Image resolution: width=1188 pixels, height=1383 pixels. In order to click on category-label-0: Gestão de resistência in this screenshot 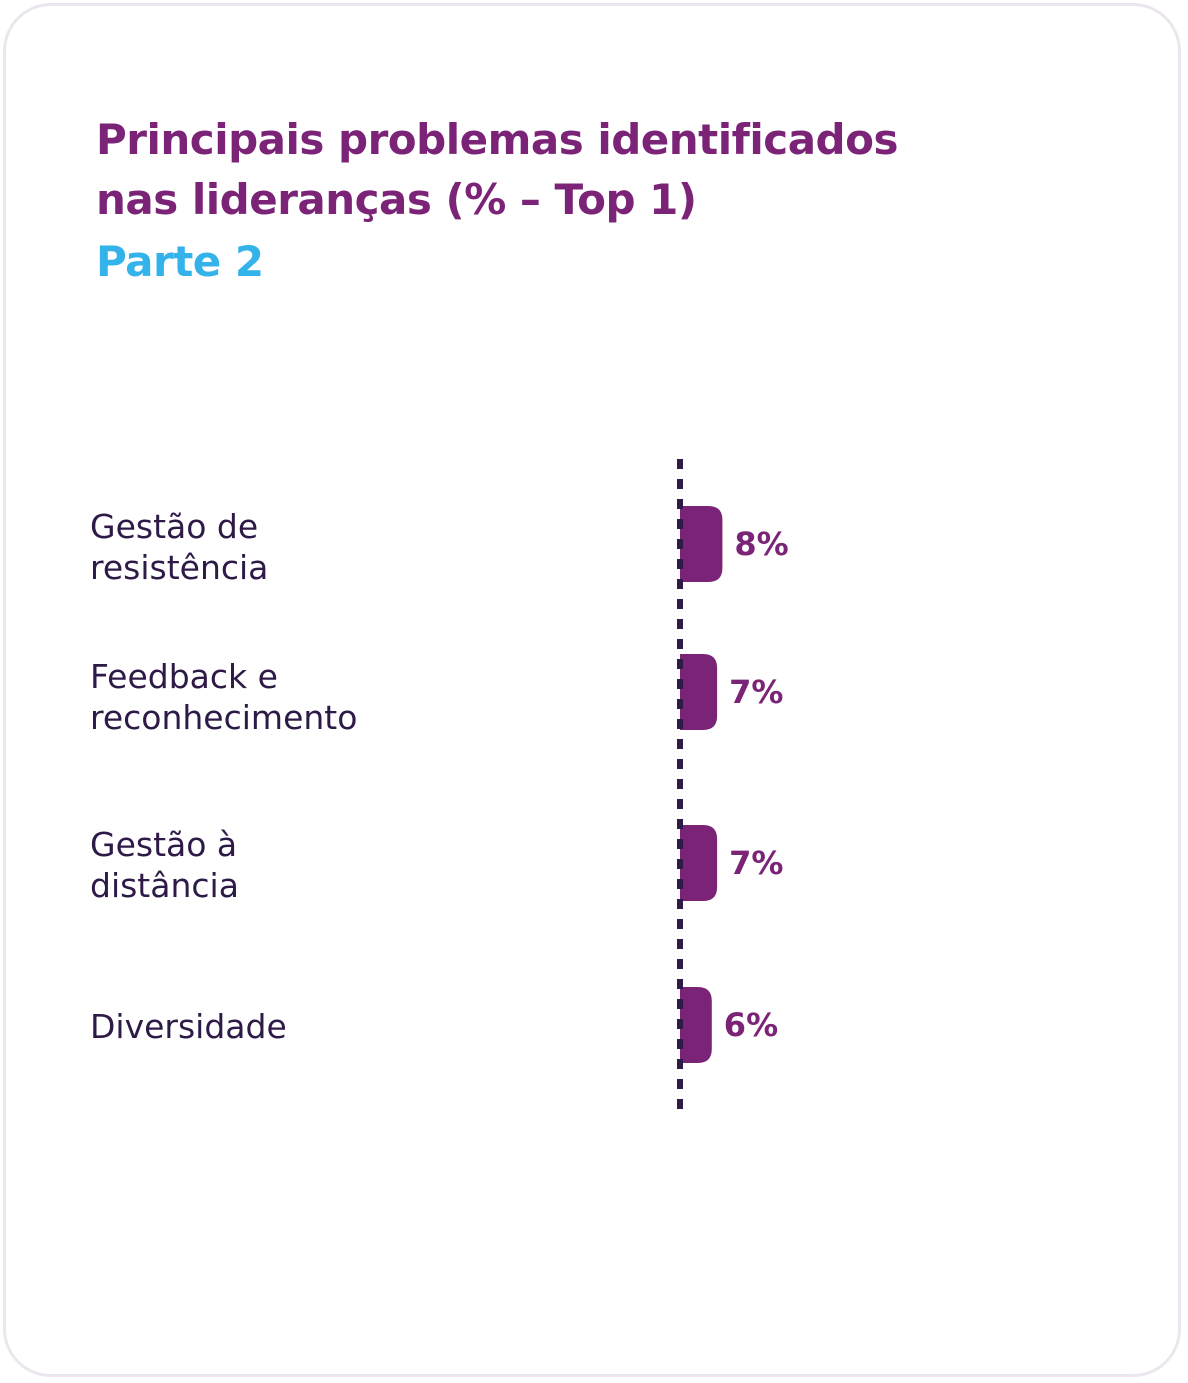, I will do `click(179, 547)`.